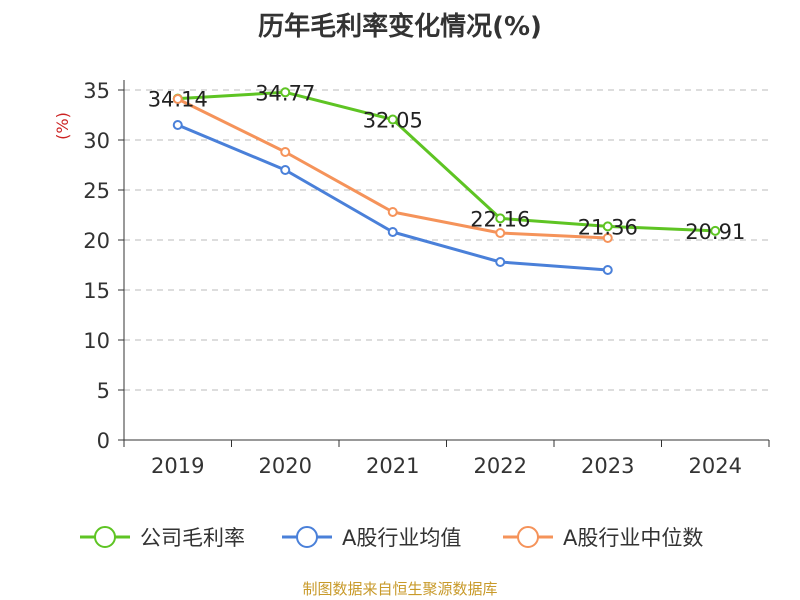 The height and width of the screenshot is (600, 800). I want to click on legend-item: A股行业中位数, so click(603, 538).